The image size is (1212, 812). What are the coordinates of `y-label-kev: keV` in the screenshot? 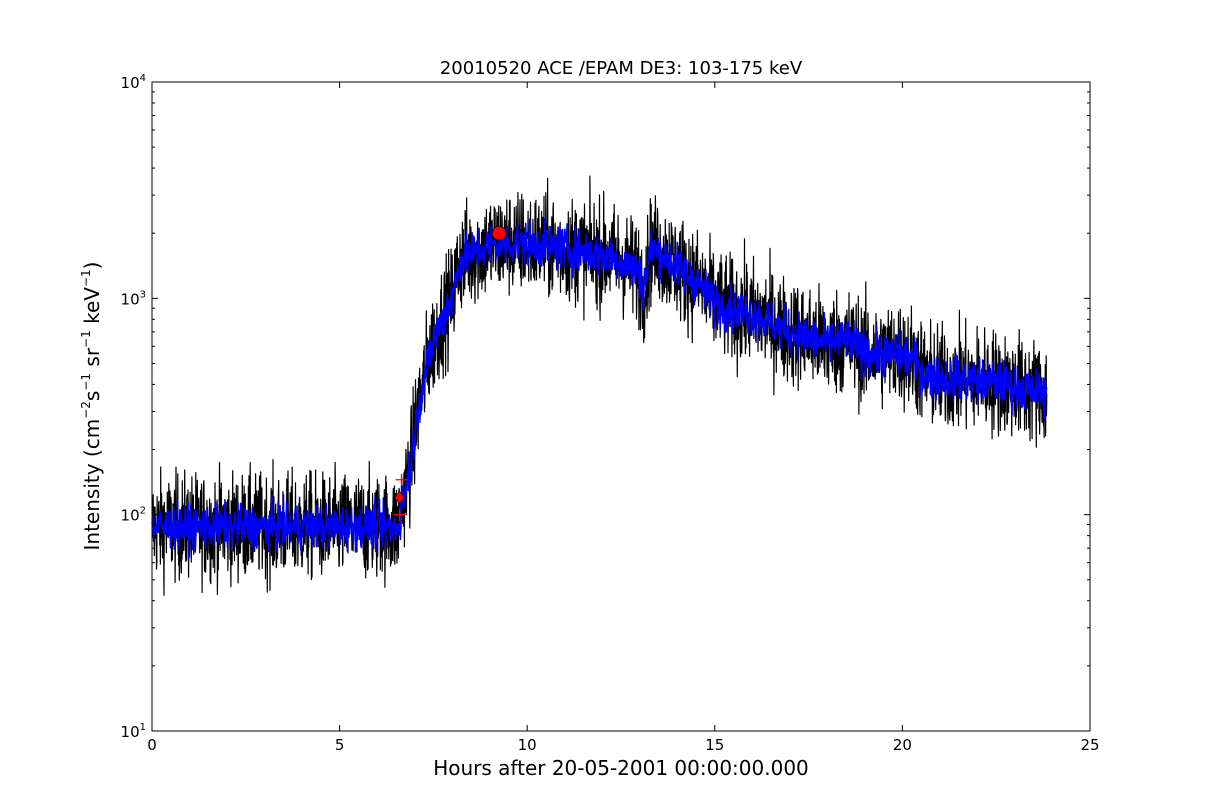 It's located at (92, 309).